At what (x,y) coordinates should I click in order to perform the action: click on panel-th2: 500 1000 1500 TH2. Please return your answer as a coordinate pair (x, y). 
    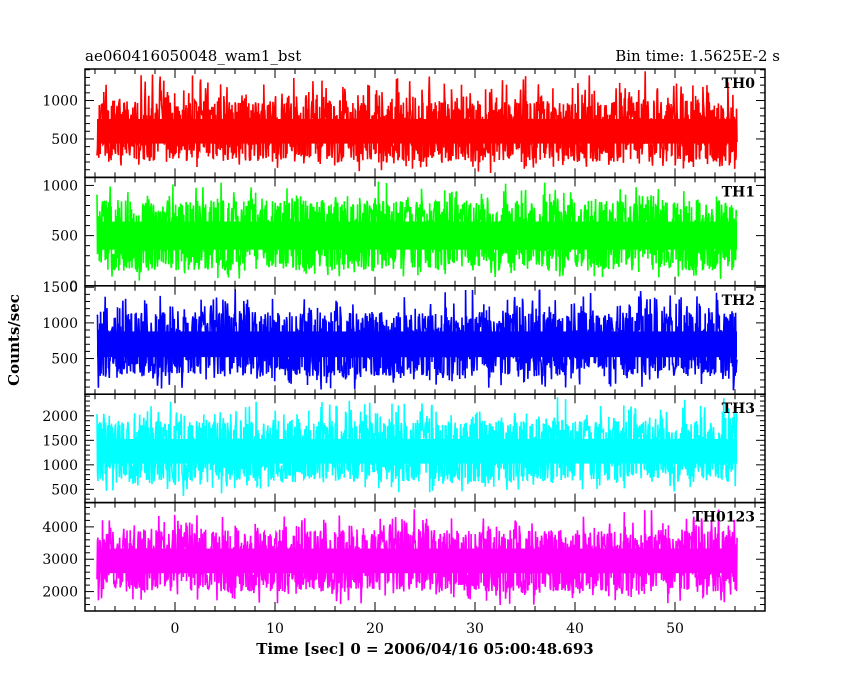
    Looking at the image, I should click on (404, 337).